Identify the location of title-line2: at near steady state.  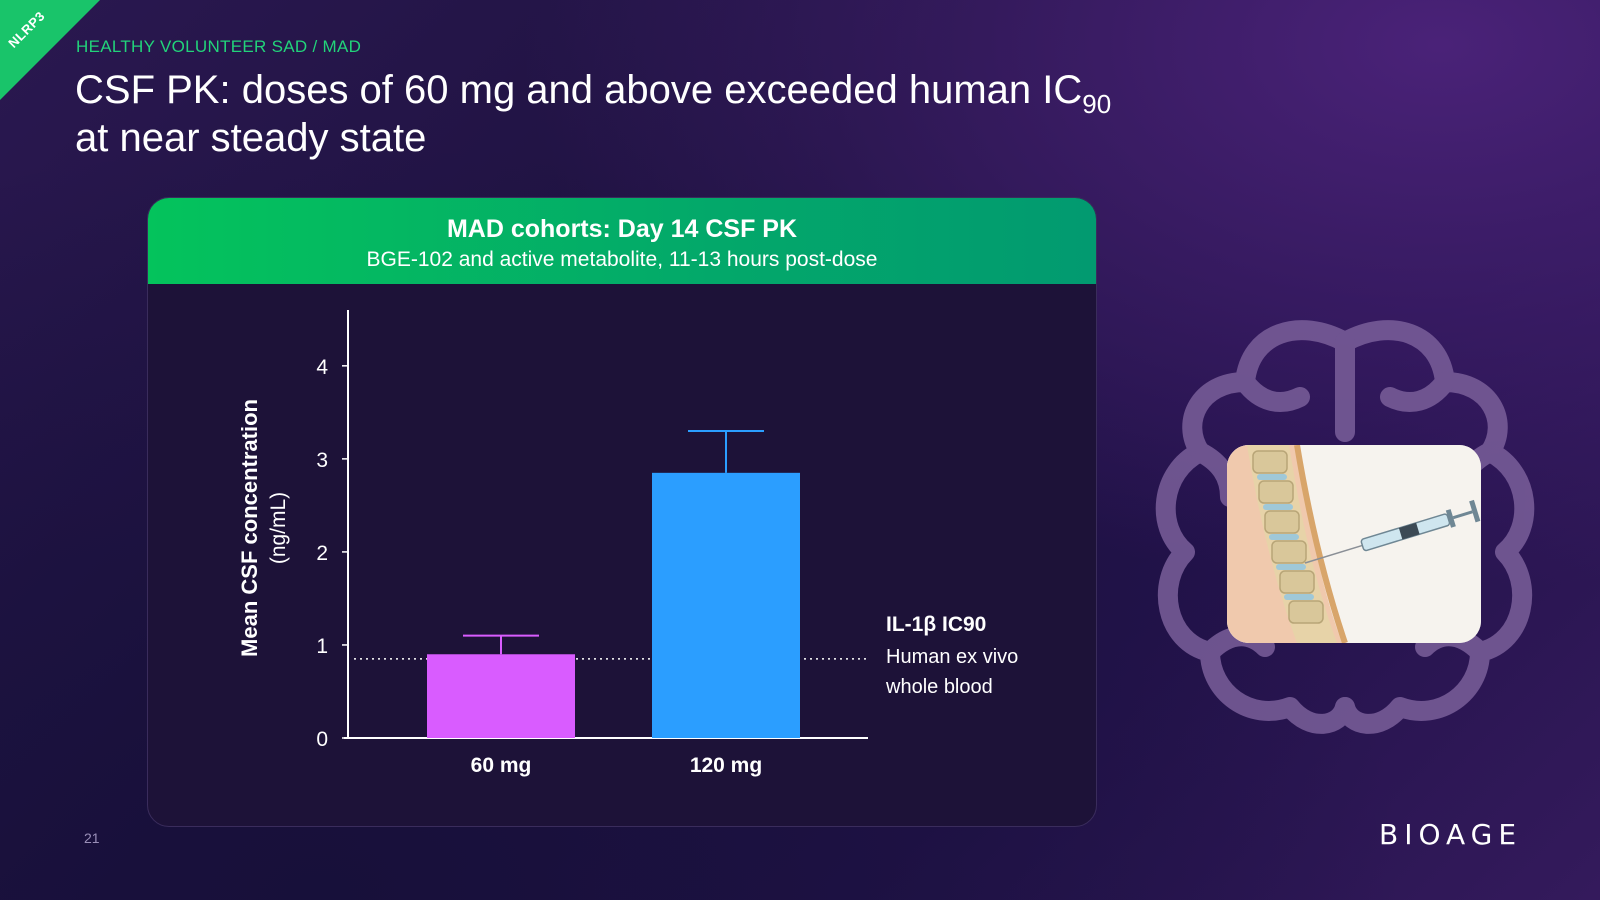
(251, 138).